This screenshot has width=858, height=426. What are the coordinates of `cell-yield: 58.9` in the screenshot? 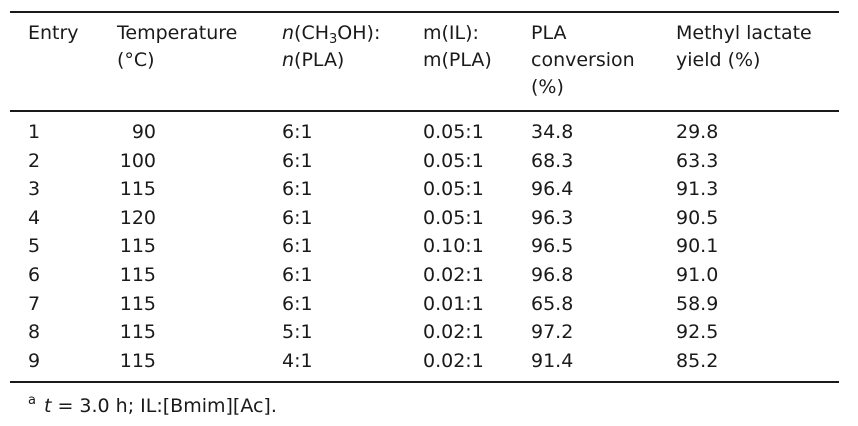 It's located at (697, 303).